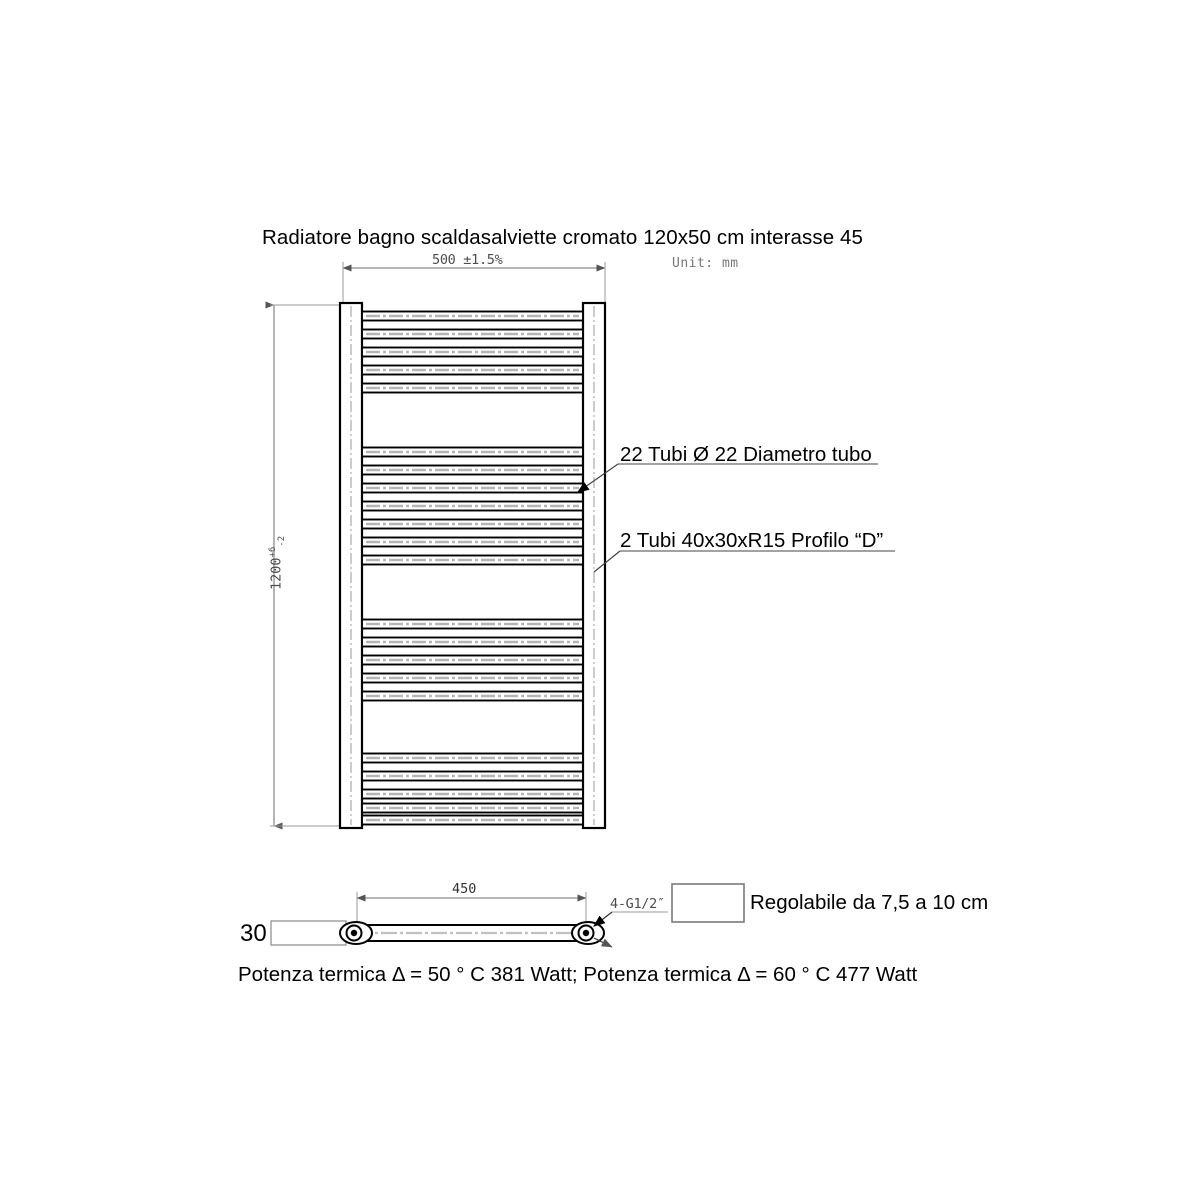  I want to click on height-tolerance-upper: +6, so click(273, 552).